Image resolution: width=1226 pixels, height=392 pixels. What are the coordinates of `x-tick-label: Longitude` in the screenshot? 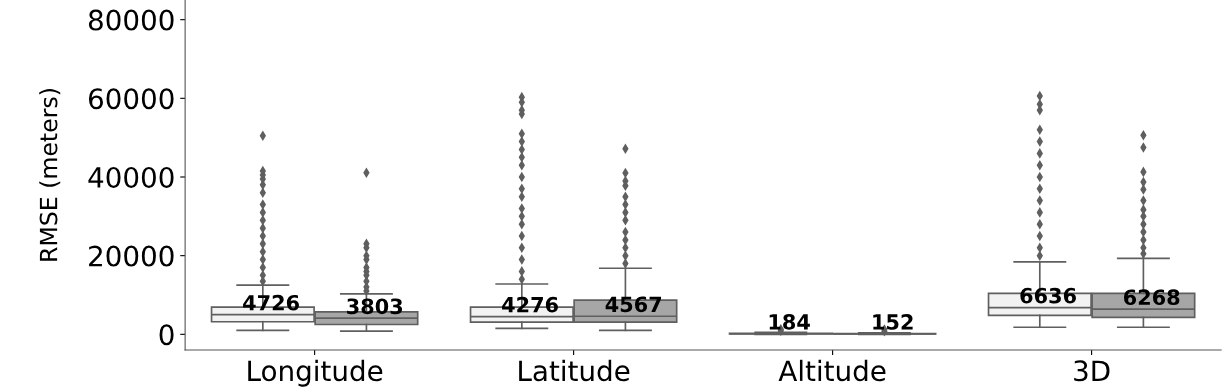 It's located at (315, 373).